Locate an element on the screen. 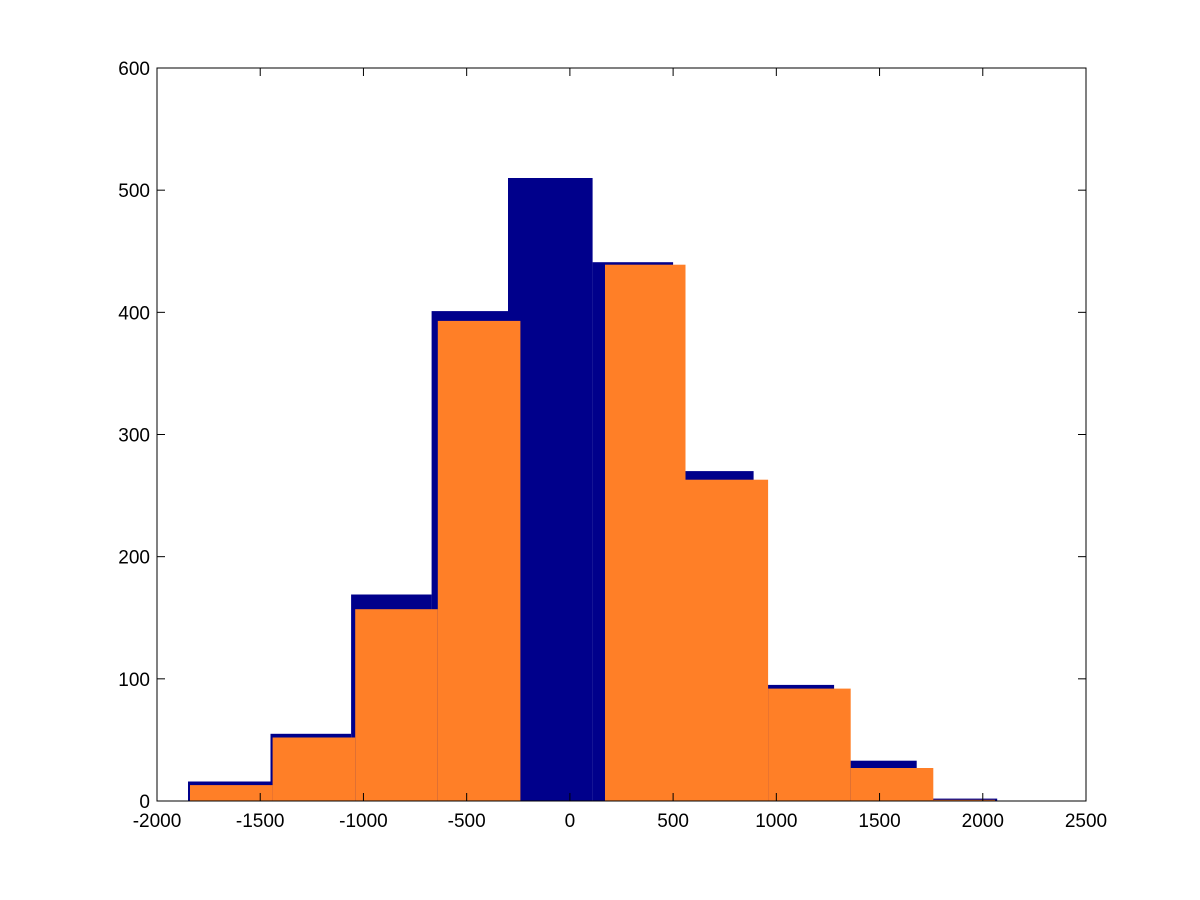  y-tick-label: 500 is located at coordinates (134, 191).